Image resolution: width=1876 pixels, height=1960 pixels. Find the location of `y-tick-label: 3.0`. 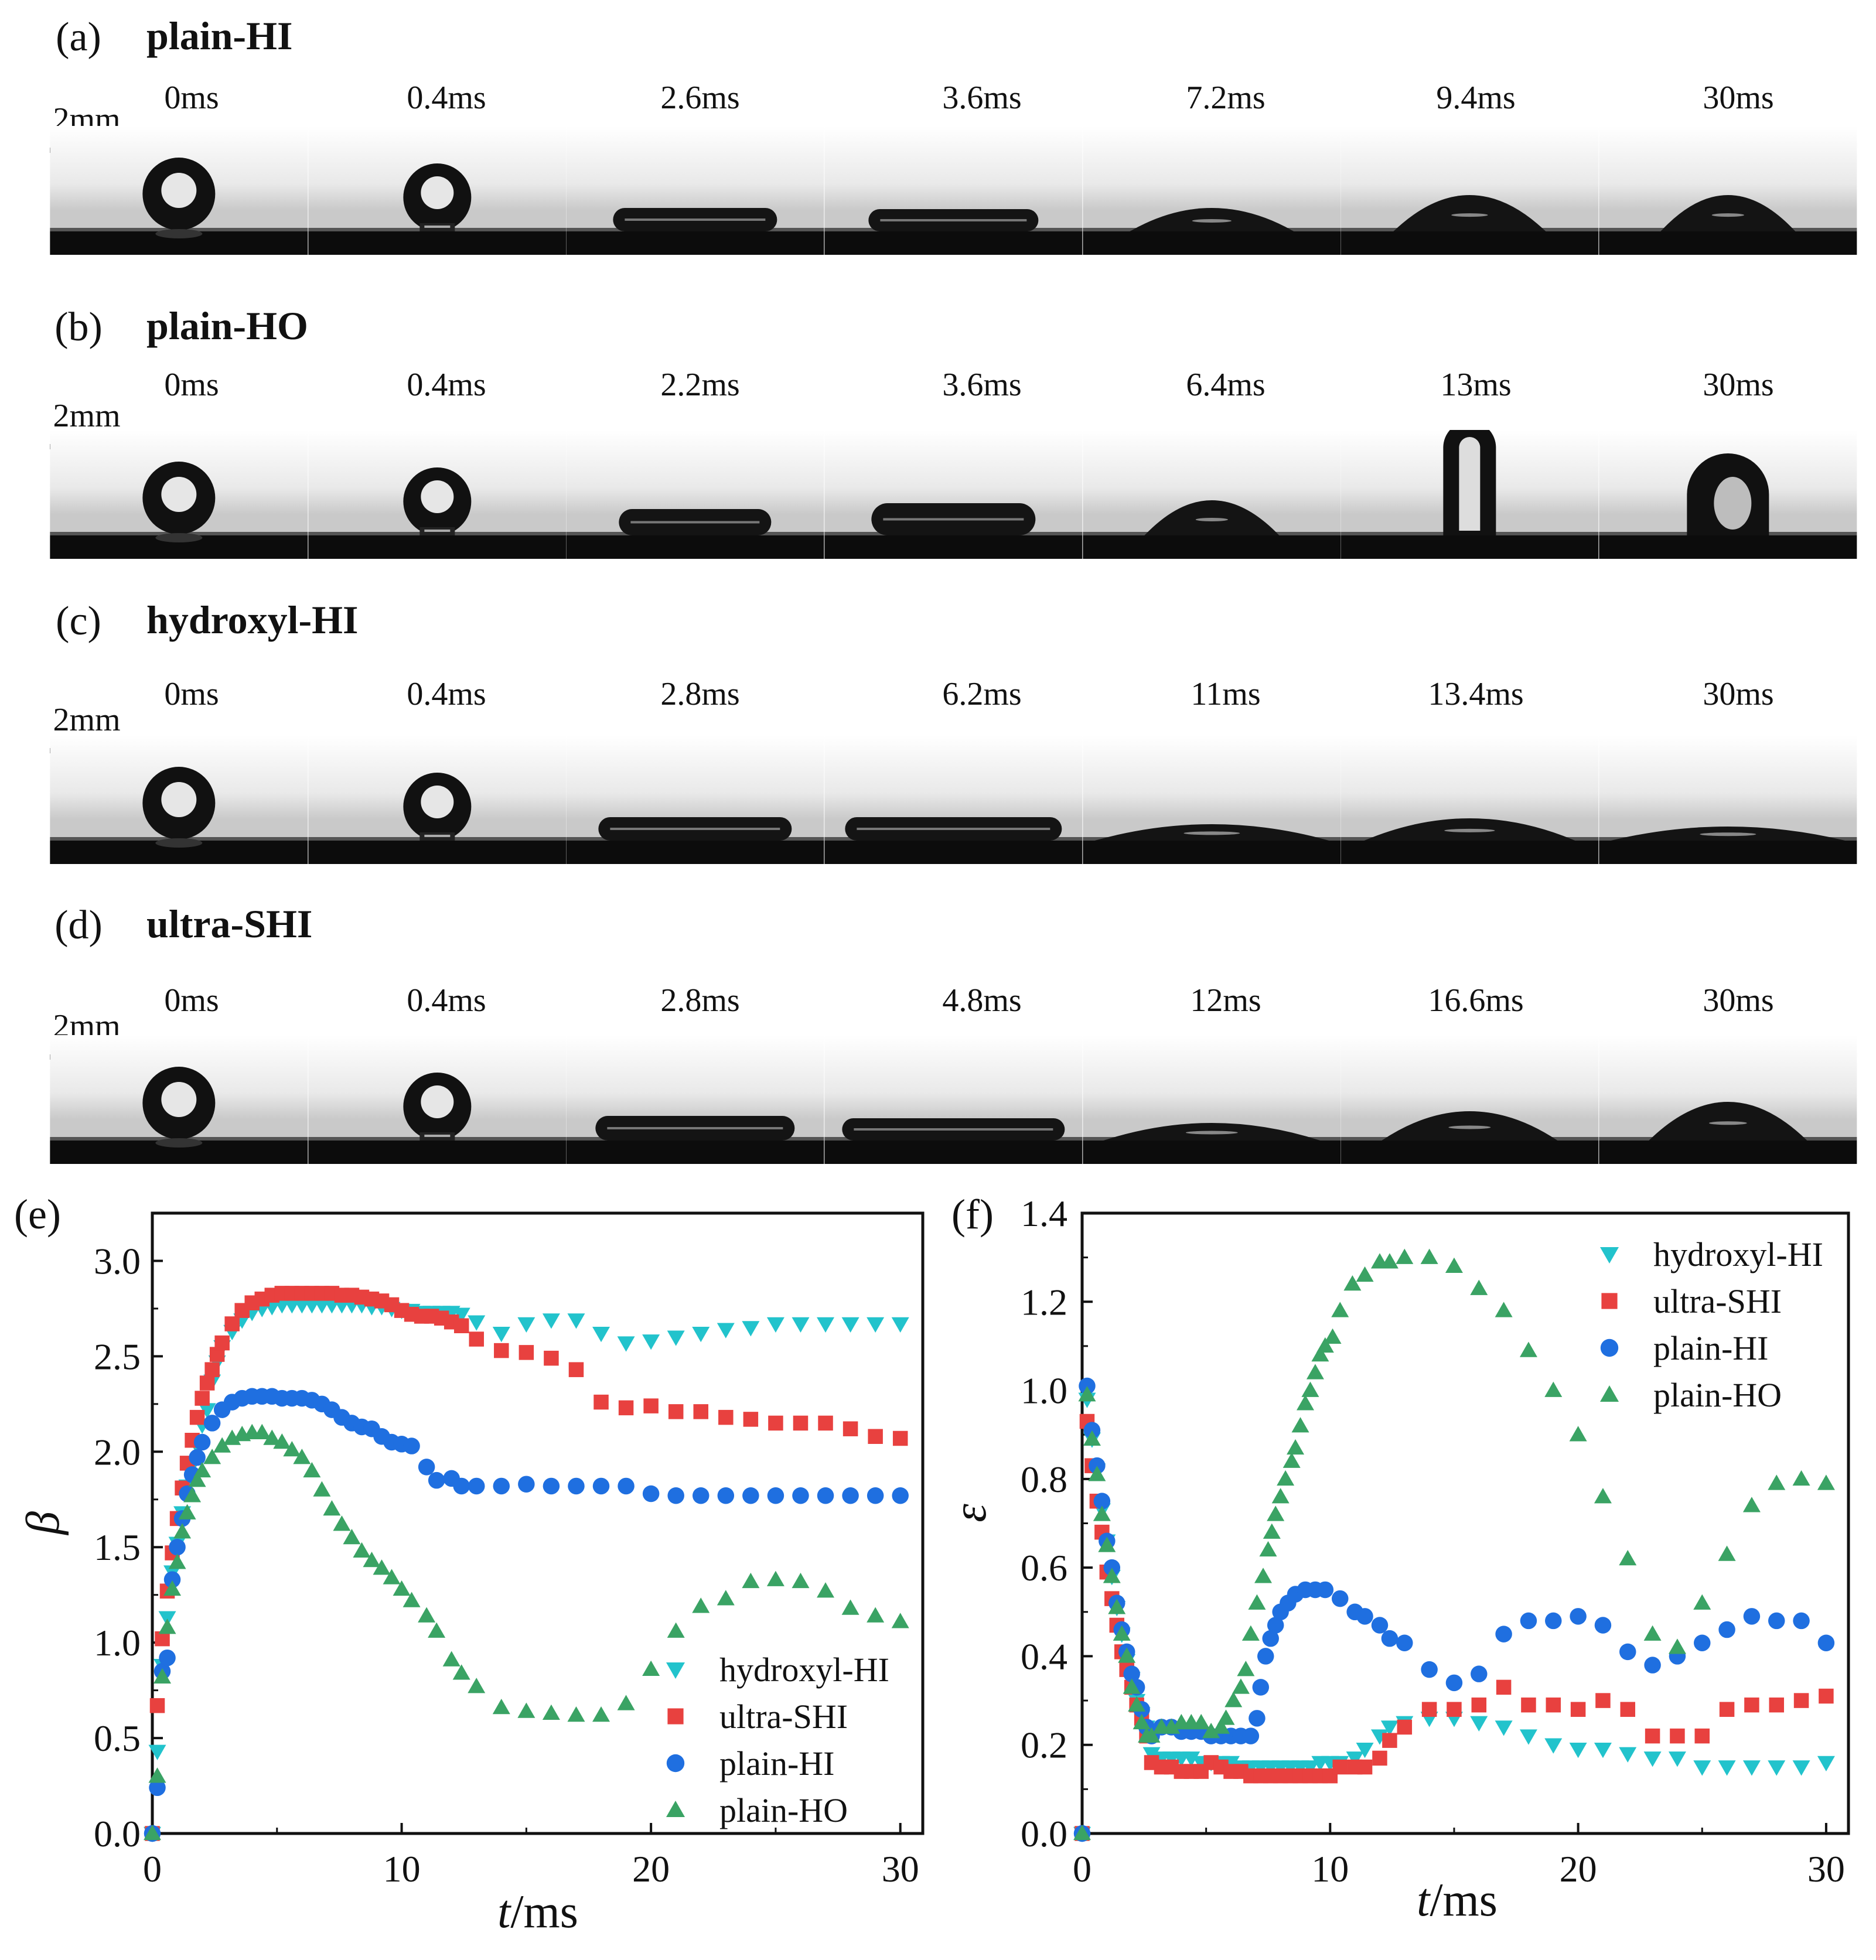

y-tick-label: 3.0 is located at coordinates (117, 1261).